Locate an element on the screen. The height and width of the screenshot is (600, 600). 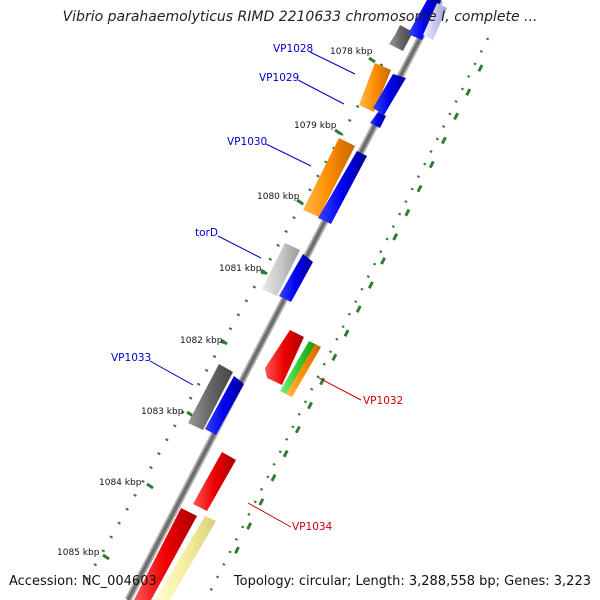
gene-label-tord: torD is located at coordinates (206, 233).